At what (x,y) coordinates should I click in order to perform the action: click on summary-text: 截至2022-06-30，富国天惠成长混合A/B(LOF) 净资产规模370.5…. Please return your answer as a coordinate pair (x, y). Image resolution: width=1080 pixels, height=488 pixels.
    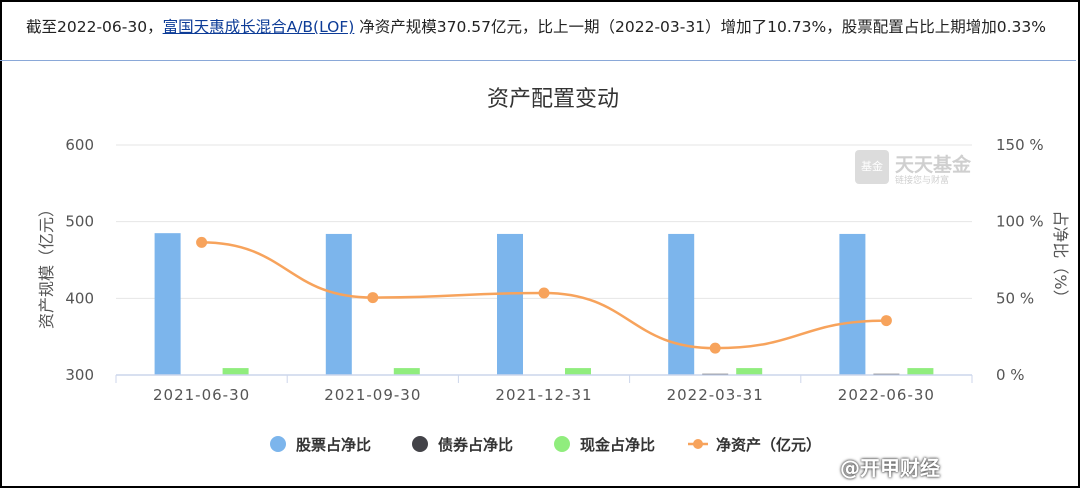
    Looking at the image, I should click on (546, 27).